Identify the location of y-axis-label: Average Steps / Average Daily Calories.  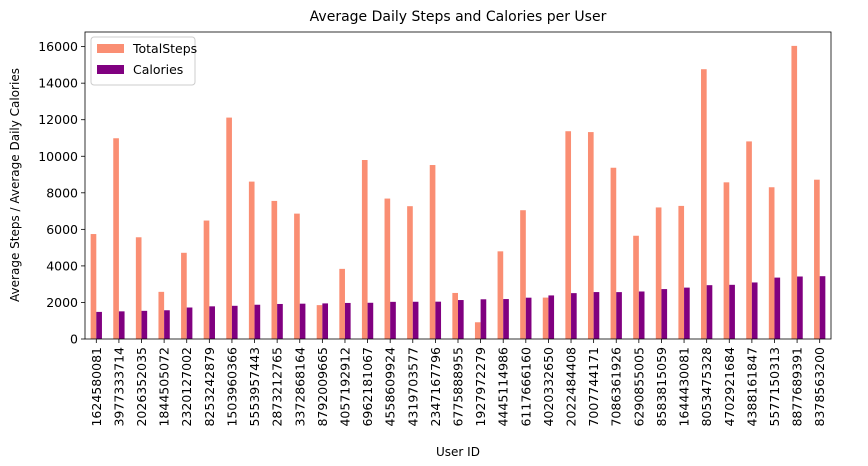
(15, 185).